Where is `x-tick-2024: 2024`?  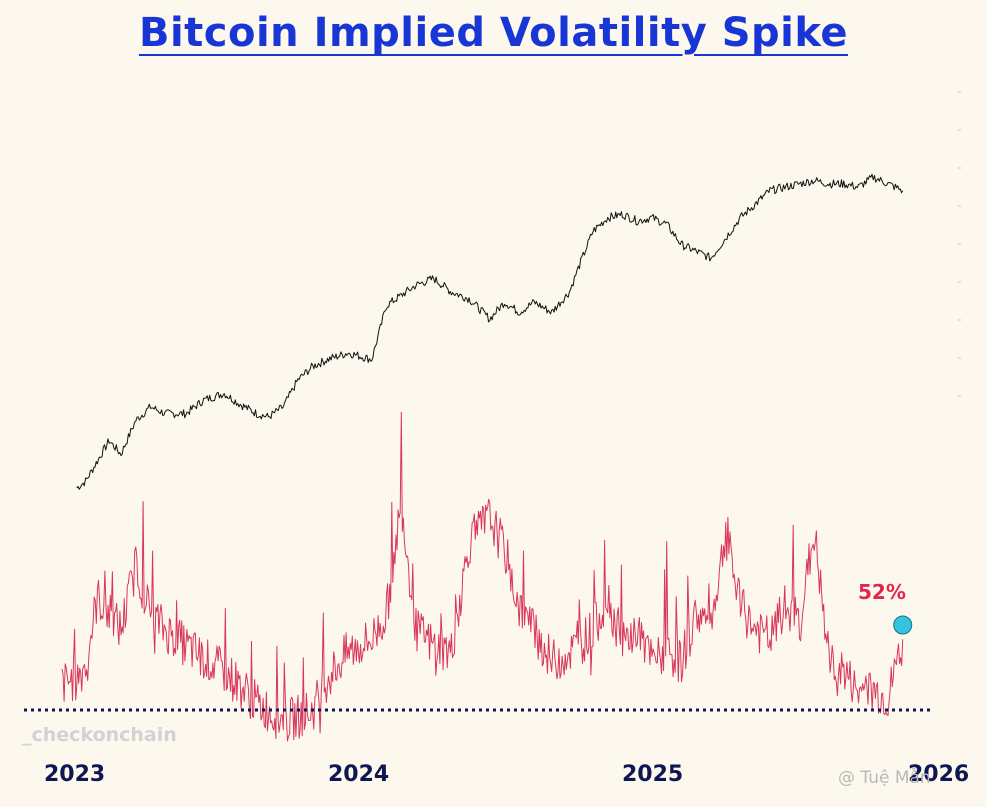
x-tick-2024: 2024 is located at coordinates (359, 774).